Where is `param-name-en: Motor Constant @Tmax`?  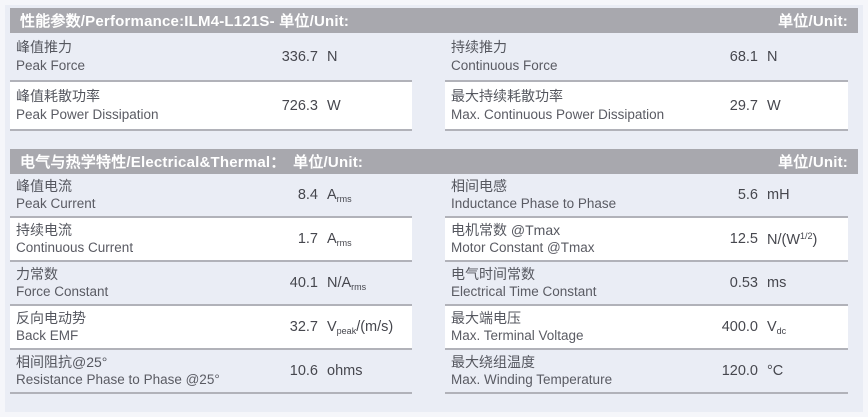
param-name-en: Motor Constant @Tmax is located at coordinates (523, 248).